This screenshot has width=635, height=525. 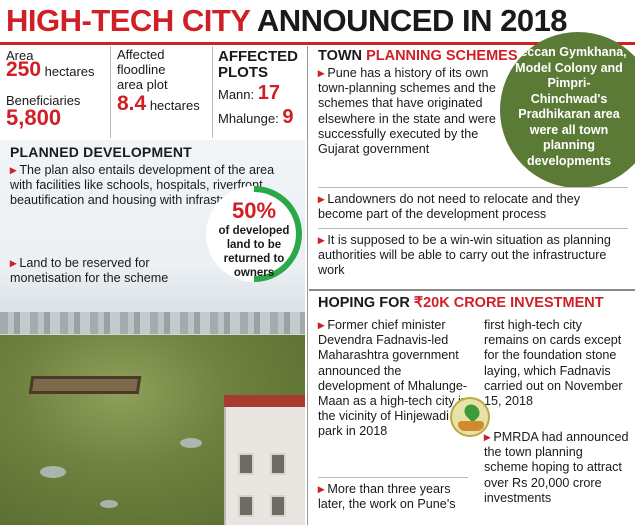 I want to click on headline-part1: HIGH-TECH CITY, so click(x=128, y=20).